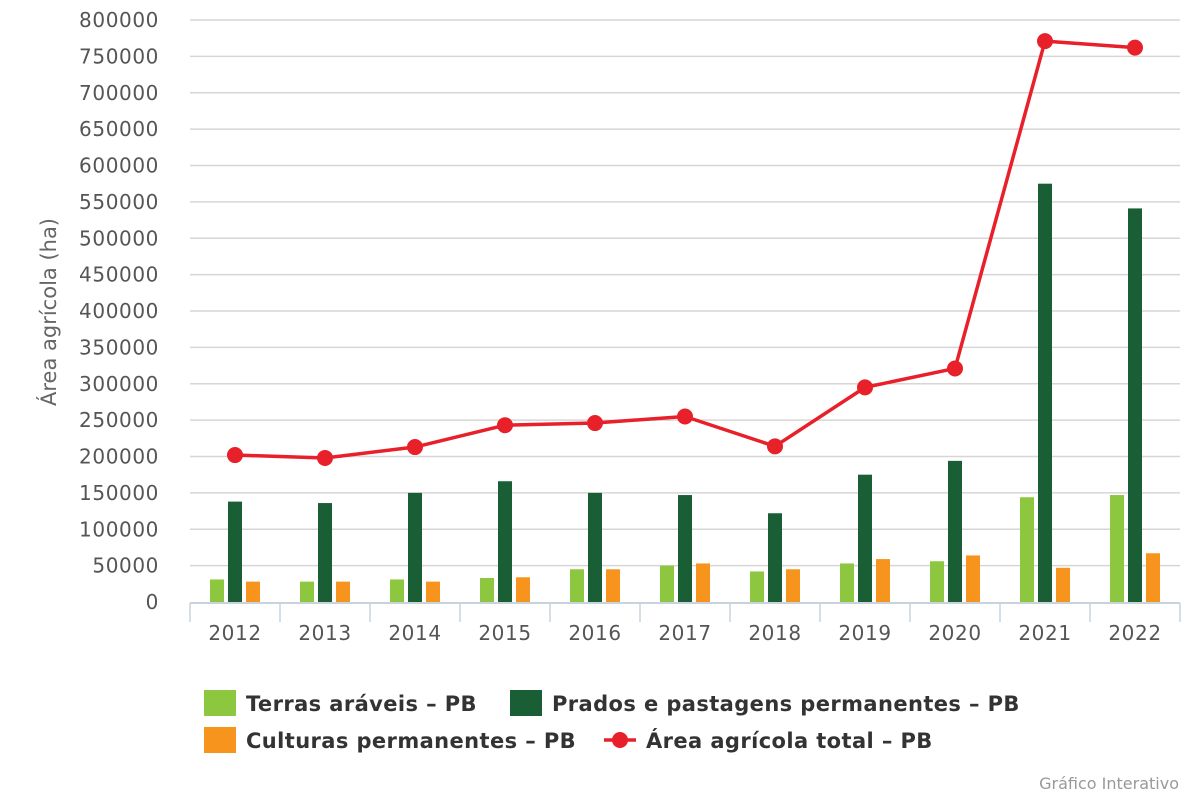 The image size is (1200, 800). Describe the element at coordinates (119, 238) in the screenshot. I see `y-tick-label: 500000` at that location.